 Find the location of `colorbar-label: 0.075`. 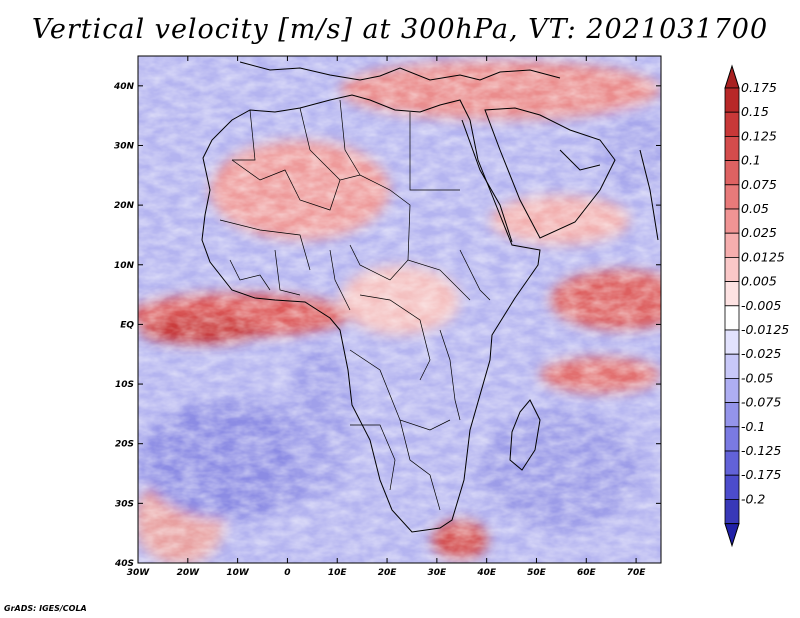

colorbar-label: 0.075 is located at coordinates (759, 184).